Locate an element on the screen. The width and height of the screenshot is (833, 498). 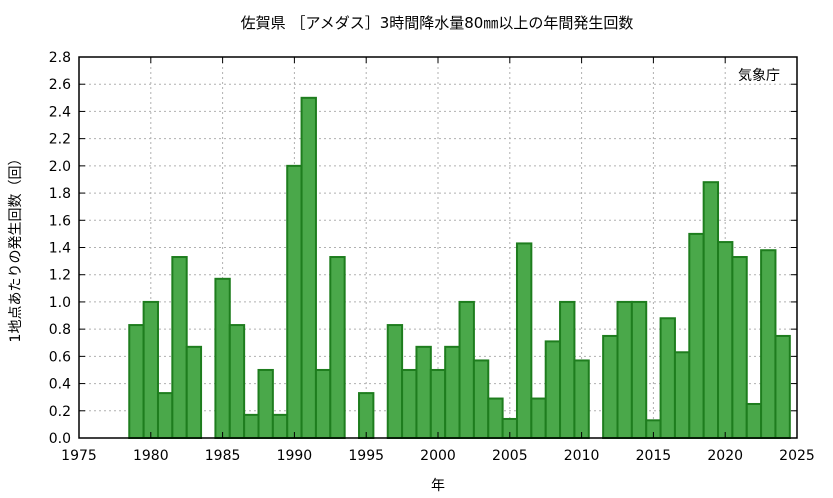
bar-1987 is located at coordinates (251, 426).